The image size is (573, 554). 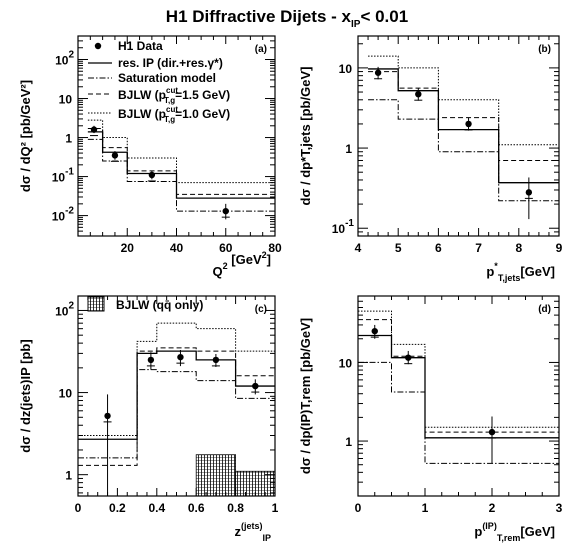 What do you see at coordinates (226, 248) in the screenshot?
I see `x-tick-label: 60` at bounding box center [226, 248].